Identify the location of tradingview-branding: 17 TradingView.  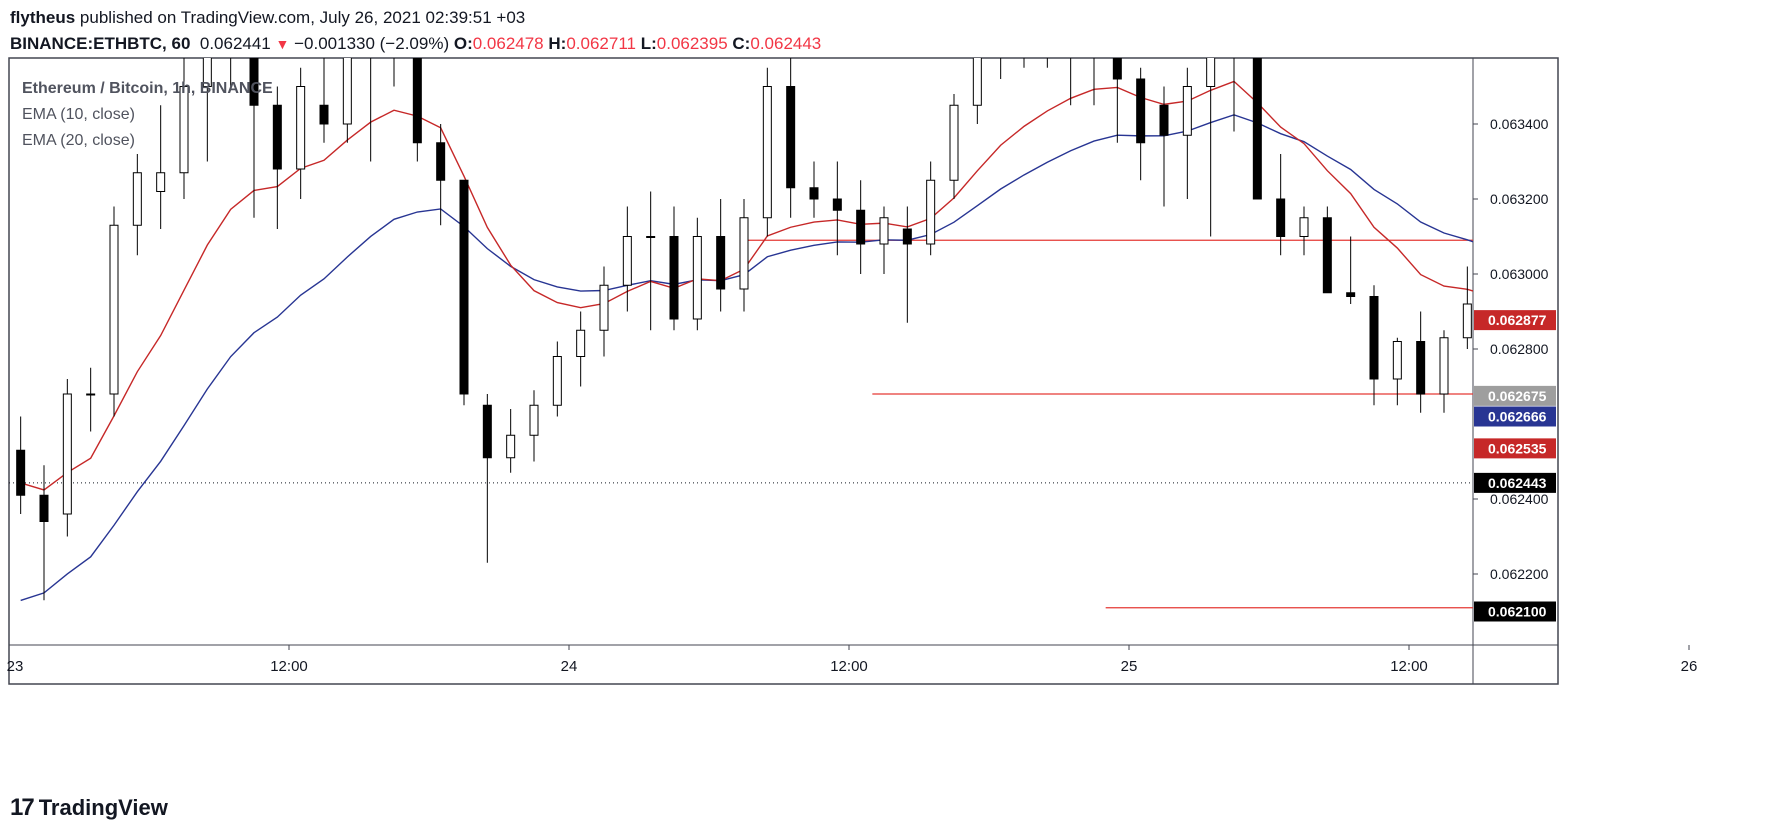
(89, 808).